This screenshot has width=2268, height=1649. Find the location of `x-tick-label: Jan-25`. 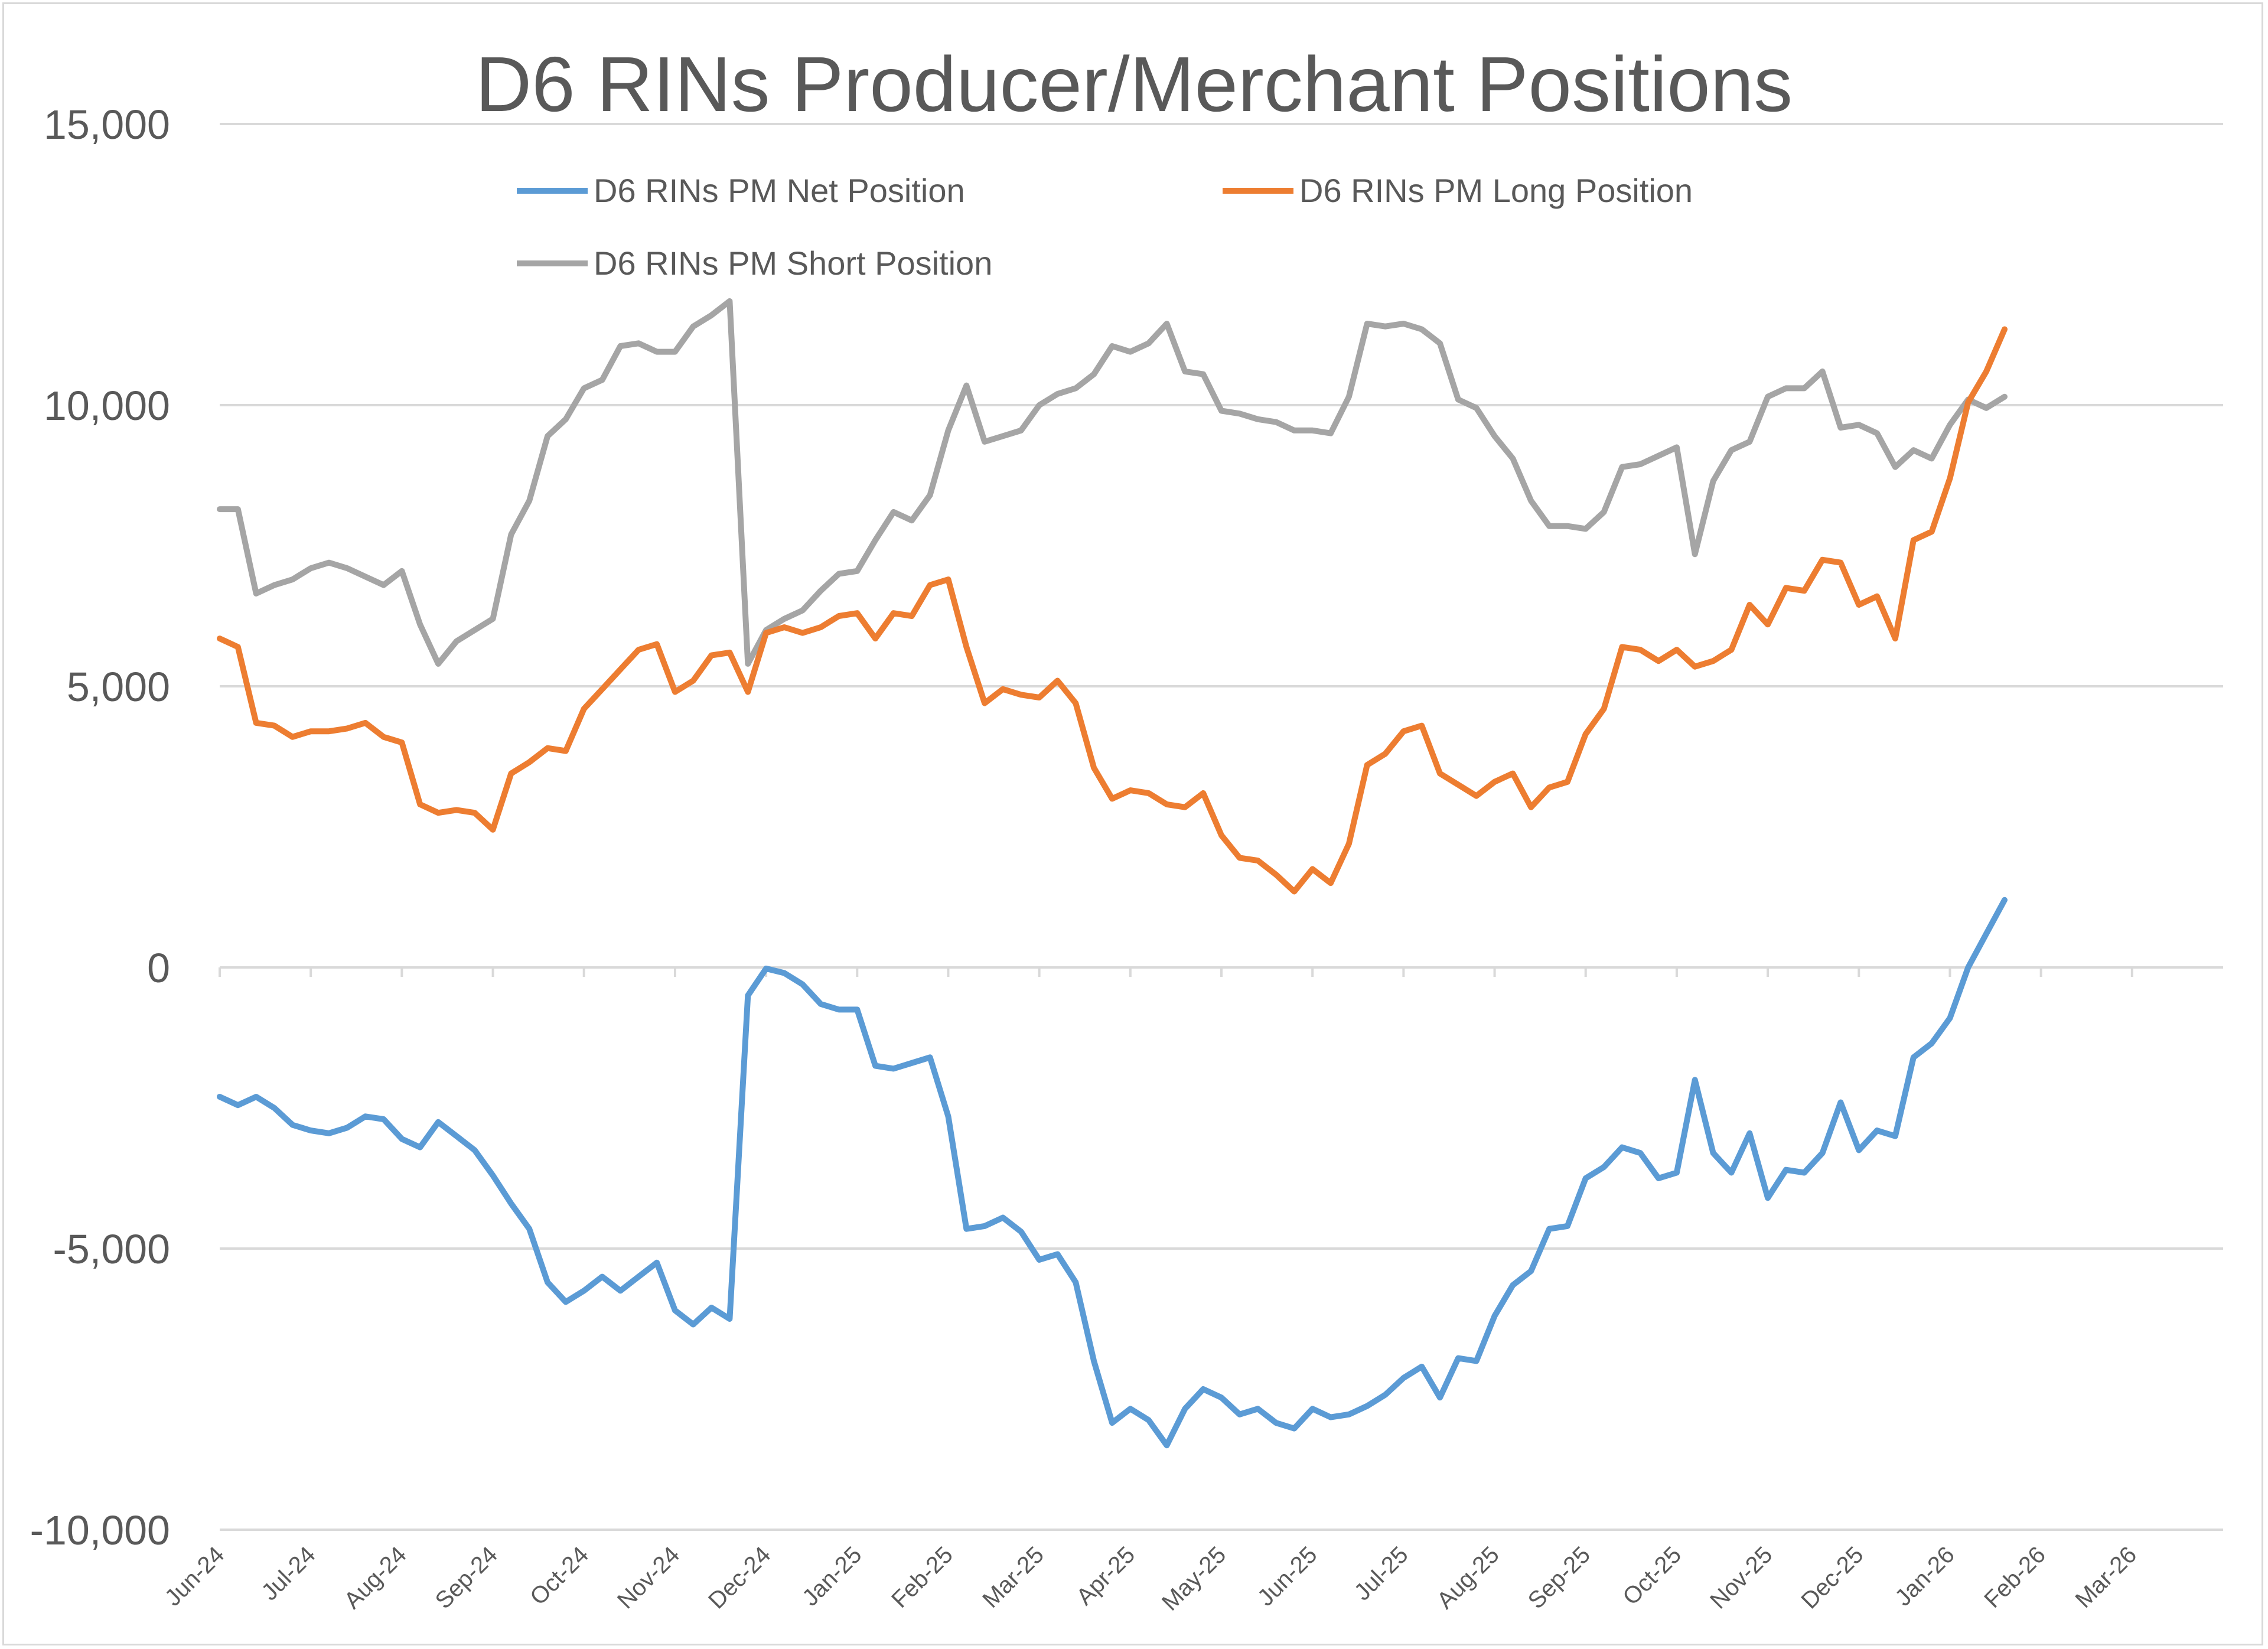

x-tick-label: Jan-25 is located at coordinates (832, 1576).